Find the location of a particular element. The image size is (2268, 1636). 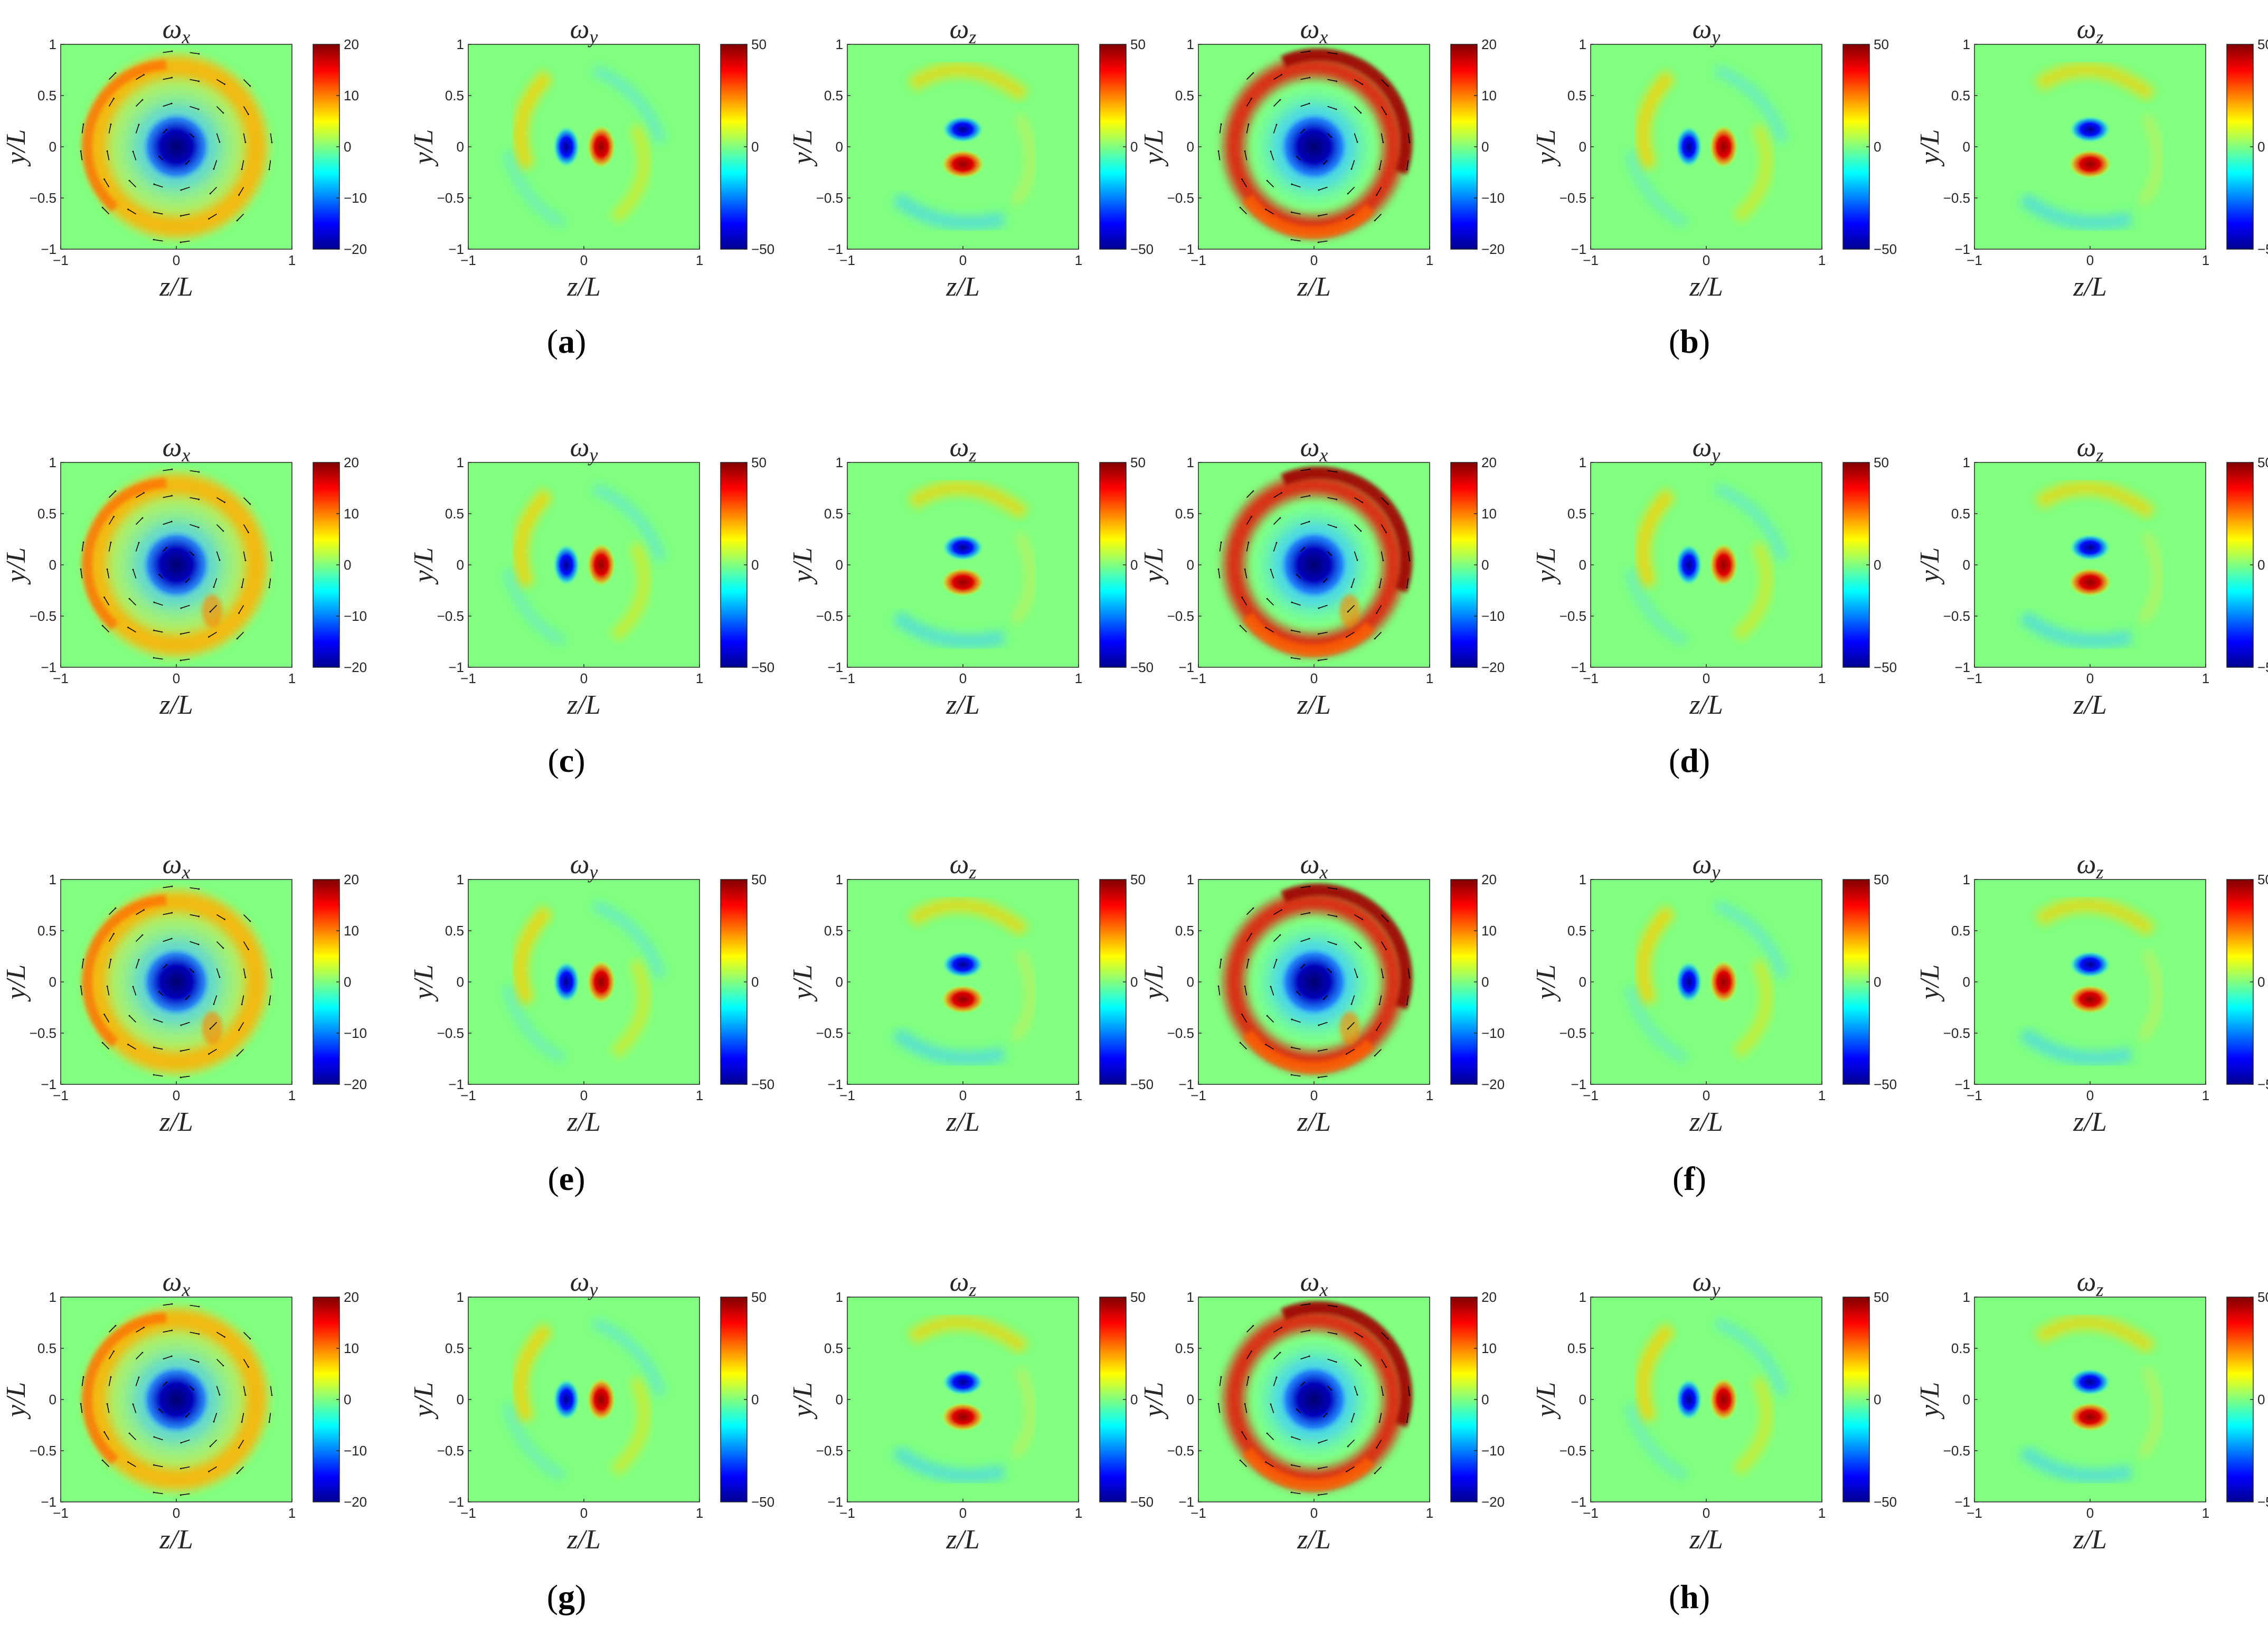

panel-r3-c2-omega_y: −1 0 1 1 0.5 0 −0.5 −1 ωy z/L y/L 50 0 −50 is located at coordinates (591, 993).